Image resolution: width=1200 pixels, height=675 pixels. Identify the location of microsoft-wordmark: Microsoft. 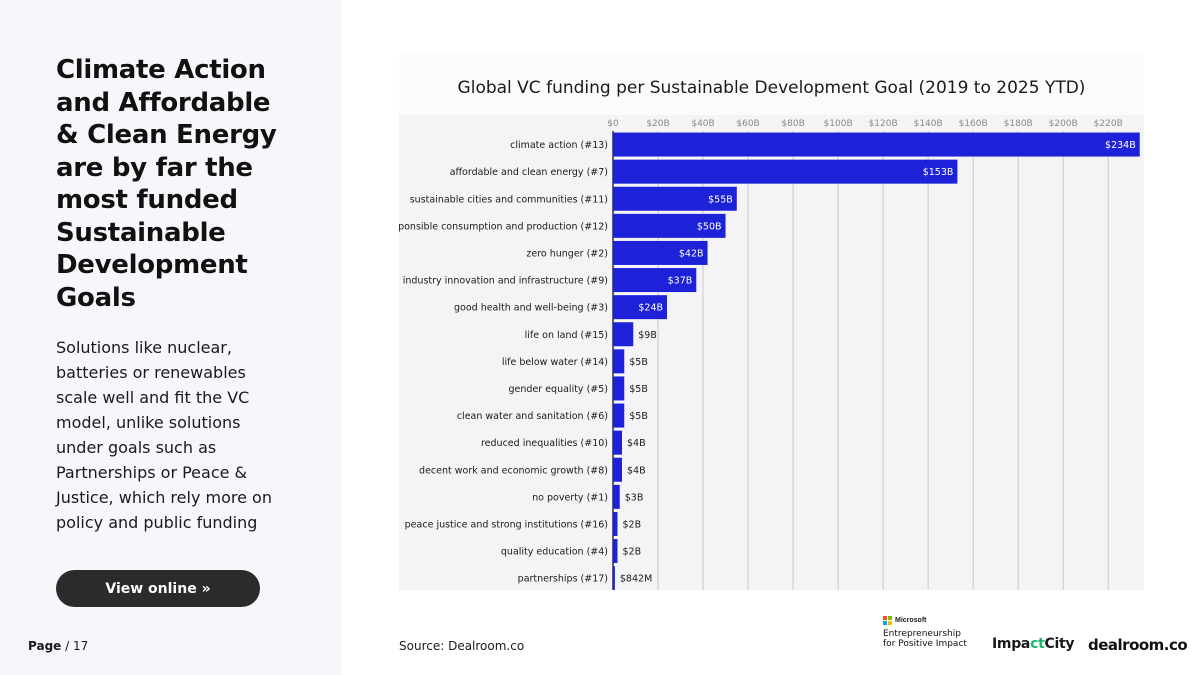
(911, 620).